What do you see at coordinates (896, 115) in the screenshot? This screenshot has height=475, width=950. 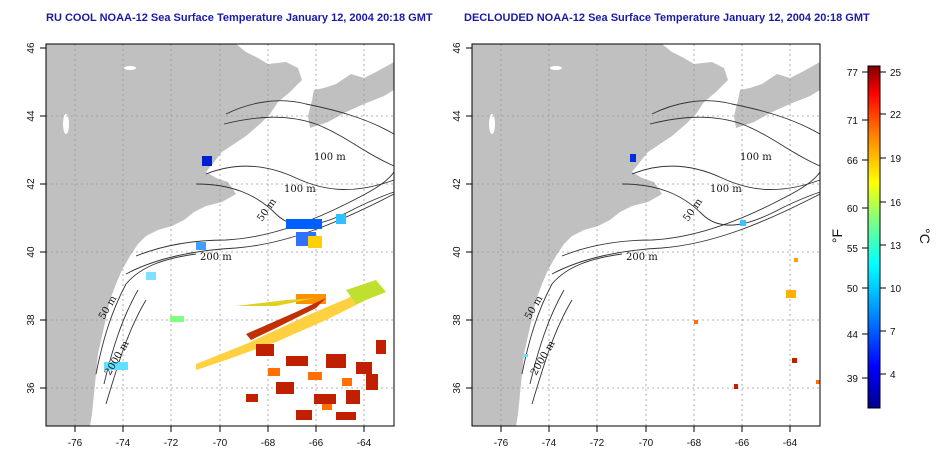 I see `celsius-tick: 22` at bounding box center [896, 115].